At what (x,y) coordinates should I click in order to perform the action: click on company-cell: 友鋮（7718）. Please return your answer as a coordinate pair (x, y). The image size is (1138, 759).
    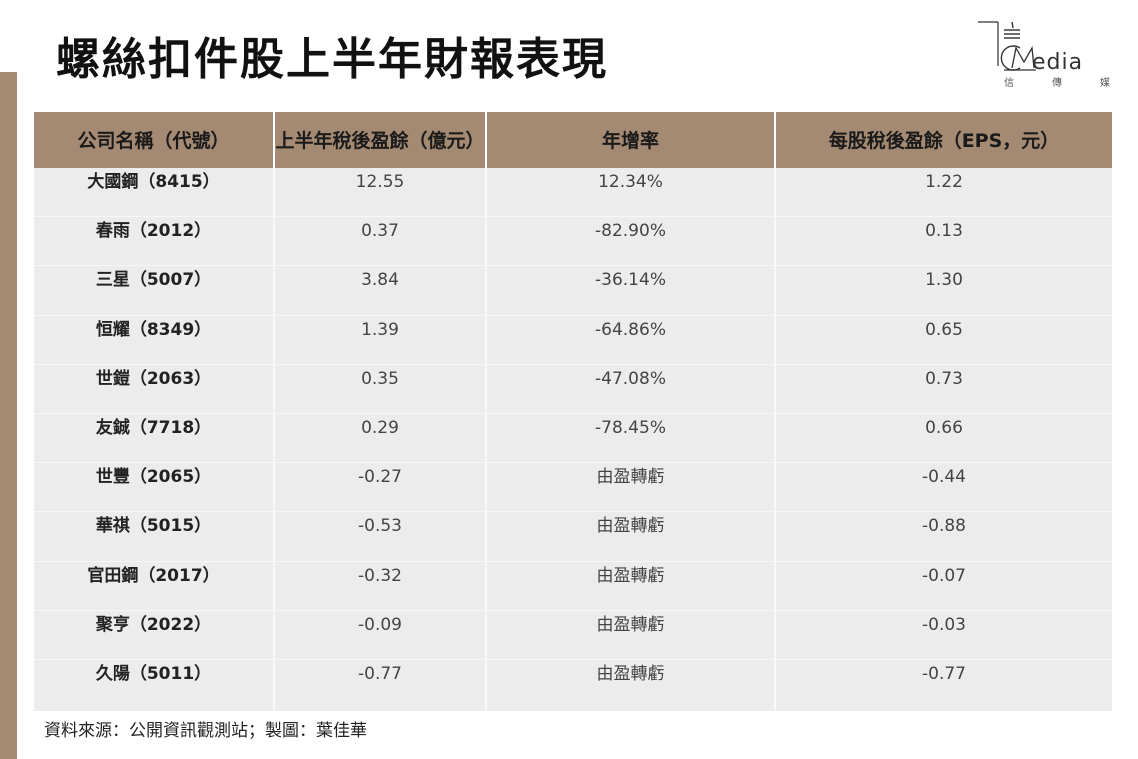
    Looking at the image, I should click on (154, 438).